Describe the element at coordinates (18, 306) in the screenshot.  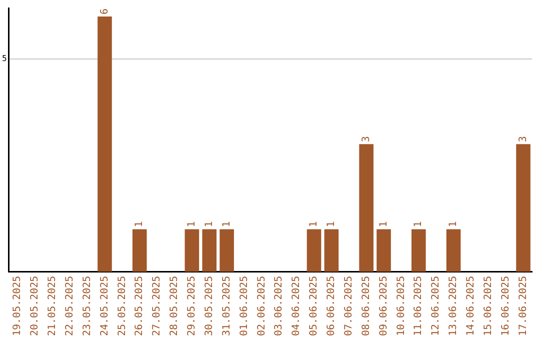
I see `x-tick-label: 19.05.2025` at that location.